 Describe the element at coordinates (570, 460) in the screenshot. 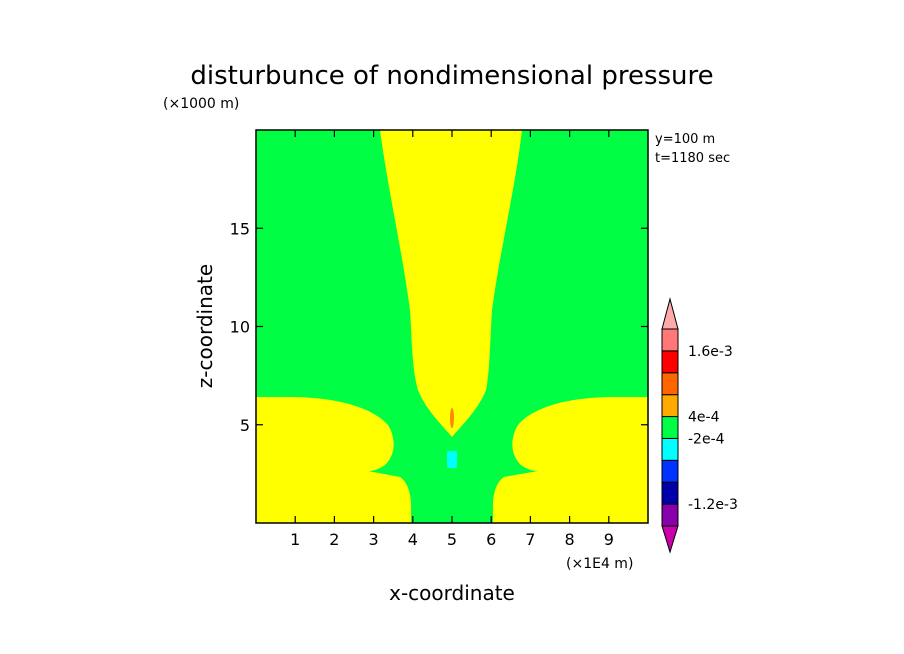

I see `positive-lobe-right` at that location.